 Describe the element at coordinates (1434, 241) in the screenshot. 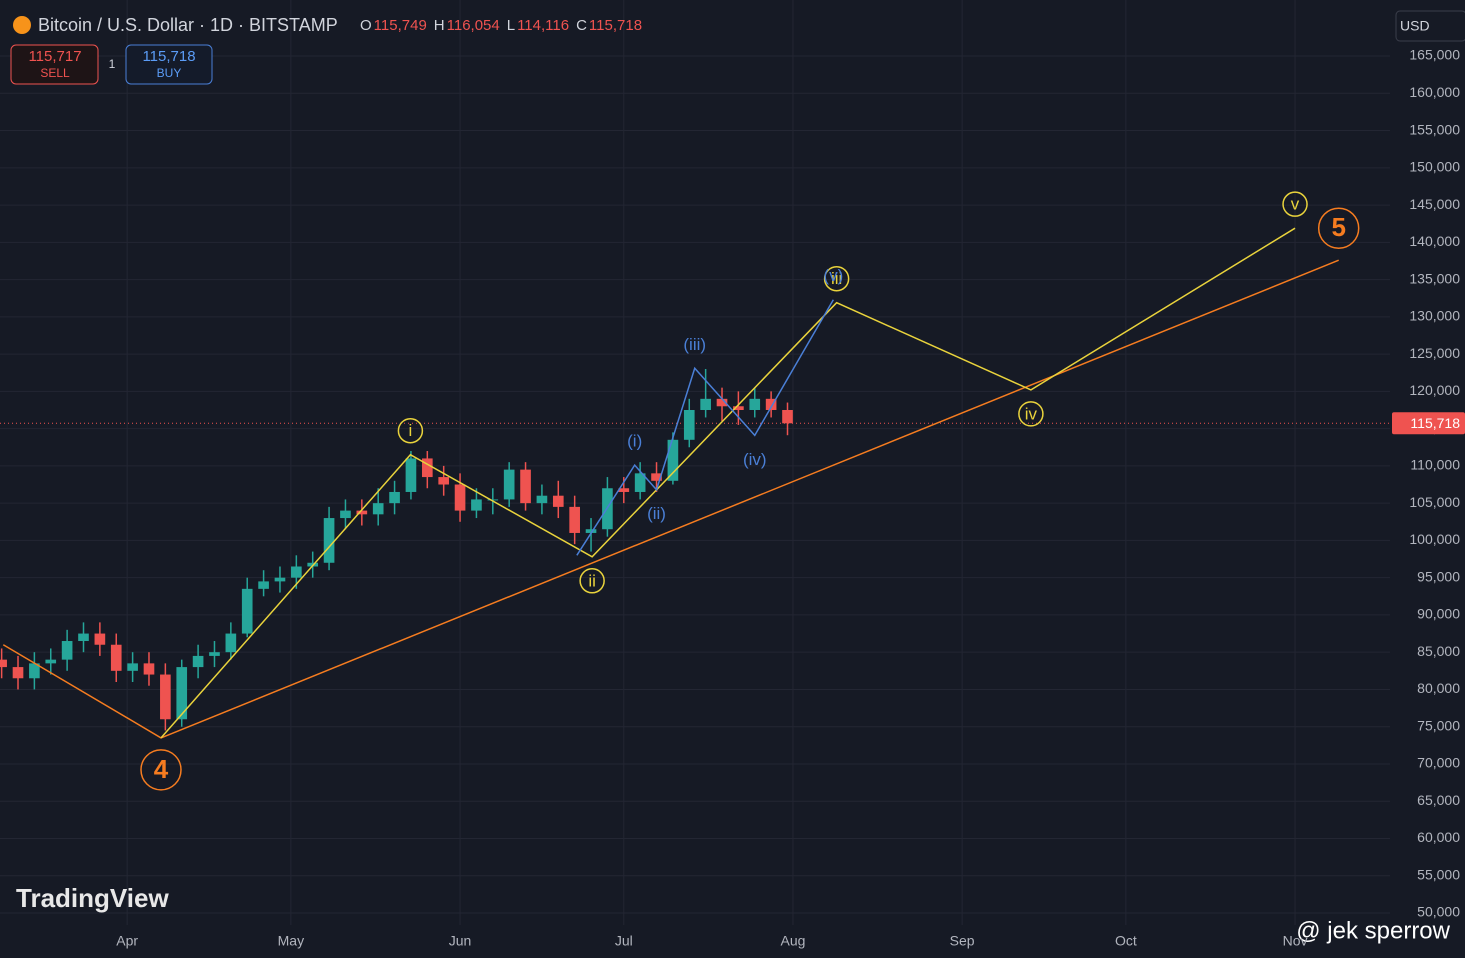

I see `y-tick-label: 140,000` at that location.